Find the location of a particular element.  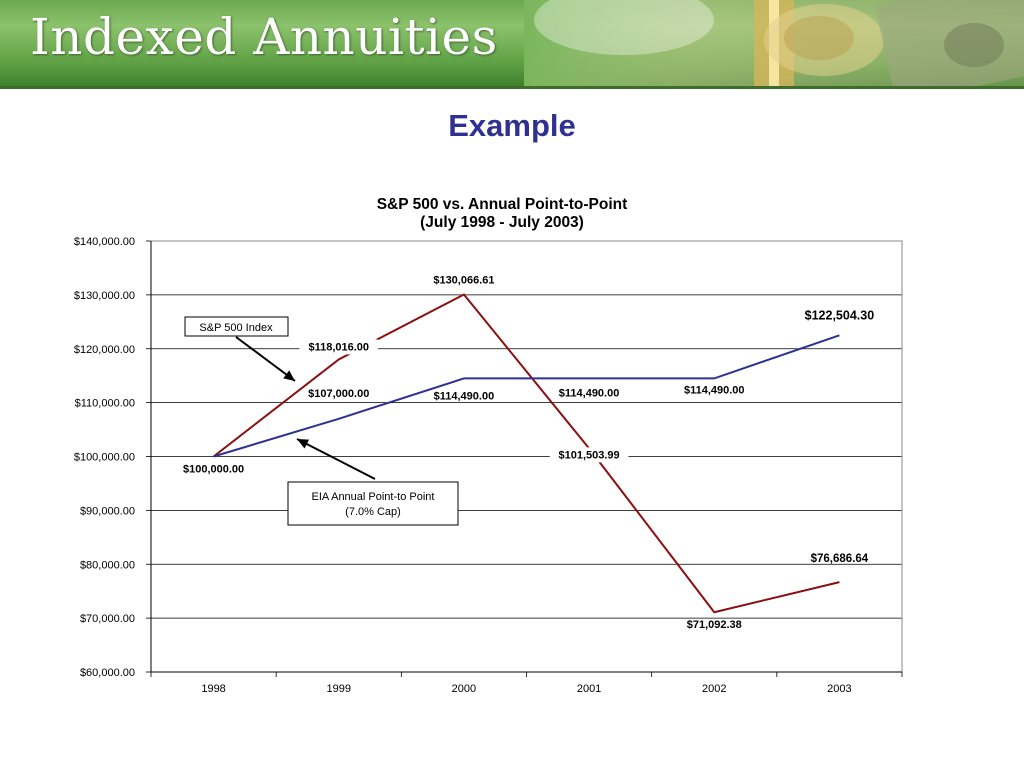

header-divider is located at coordinates (512, 87).